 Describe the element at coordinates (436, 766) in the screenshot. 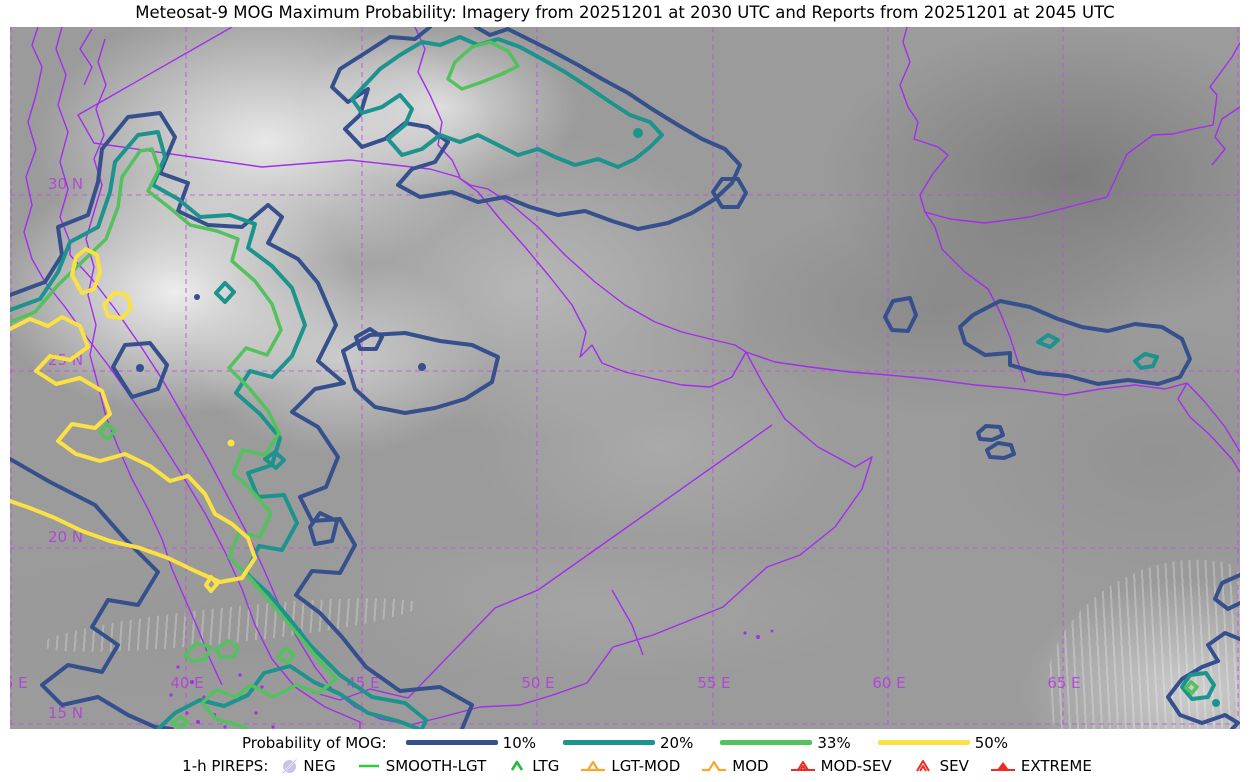

I see `legend-item-label: SMOOTH-LGT` at that location.